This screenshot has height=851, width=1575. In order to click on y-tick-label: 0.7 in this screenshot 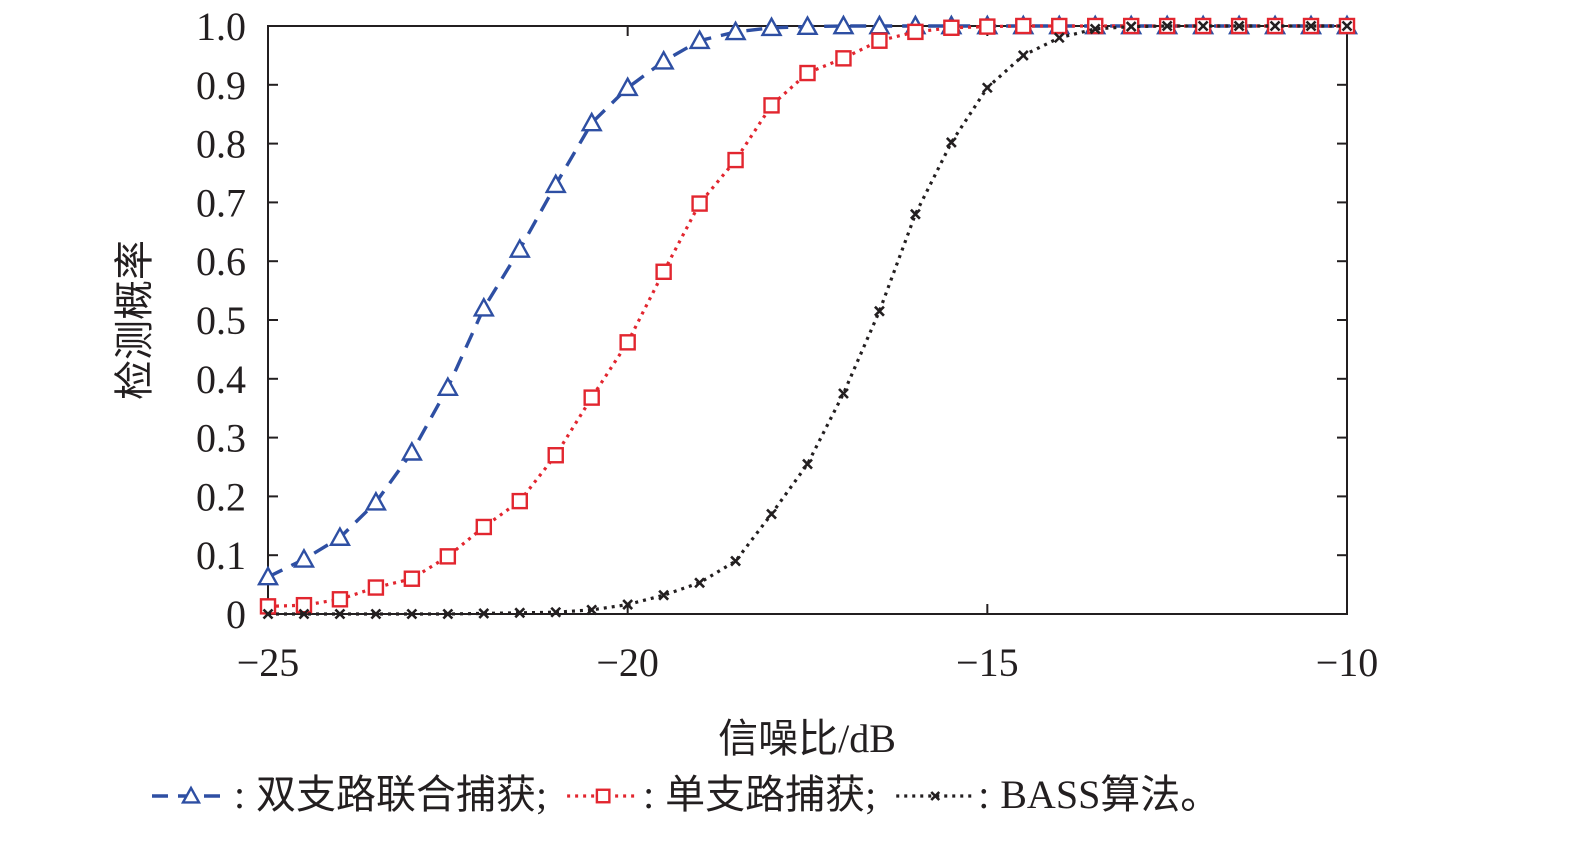, I will do `click(221, 202)`.